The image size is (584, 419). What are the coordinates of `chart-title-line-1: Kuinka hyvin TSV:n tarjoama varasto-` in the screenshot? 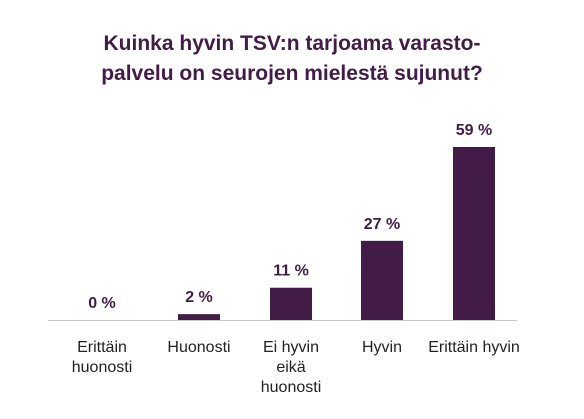 It's located at (292, 43).